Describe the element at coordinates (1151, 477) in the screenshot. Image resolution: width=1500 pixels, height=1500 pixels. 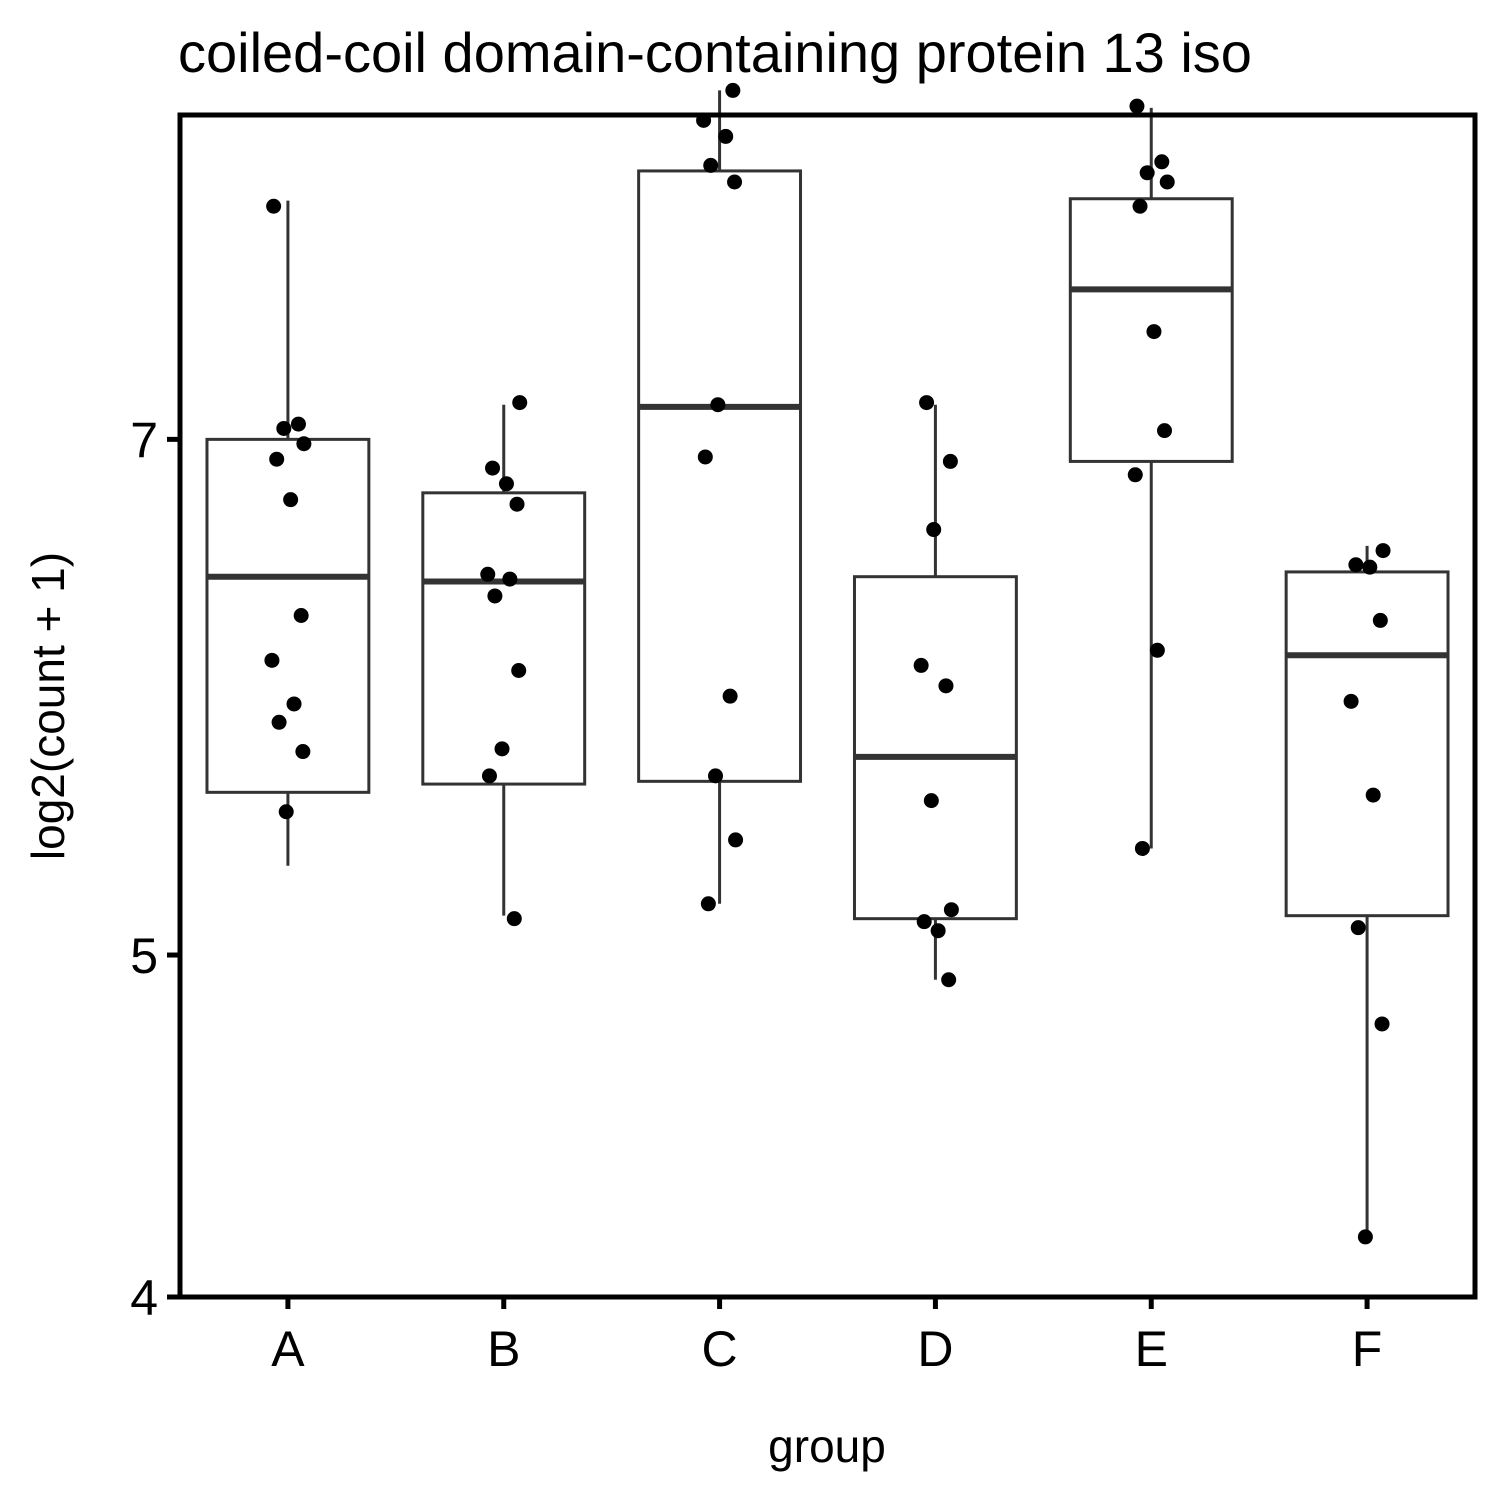
I see `box-group-e` at that location.